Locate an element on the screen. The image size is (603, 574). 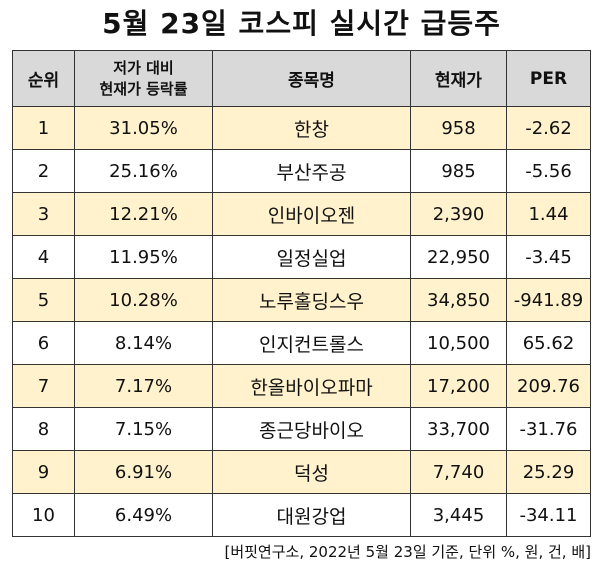
cell-rank: 7 is located at coordinates (43, 386).